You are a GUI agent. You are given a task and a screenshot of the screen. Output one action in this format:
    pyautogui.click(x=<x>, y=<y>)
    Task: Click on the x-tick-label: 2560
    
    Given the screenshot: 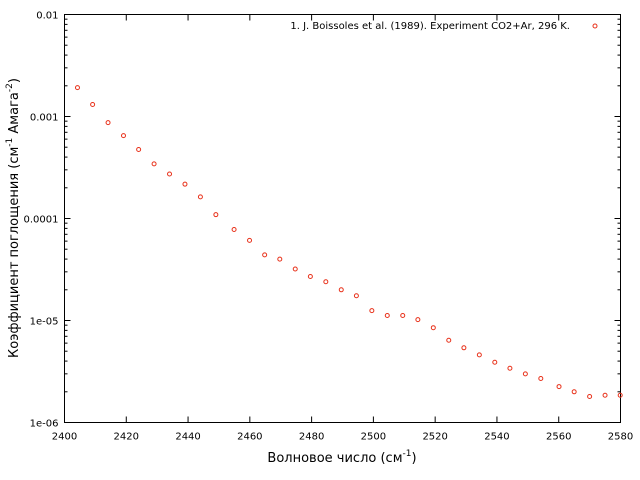 What is the action you would take?
    pyautogui.click(x=558, y=437)
    